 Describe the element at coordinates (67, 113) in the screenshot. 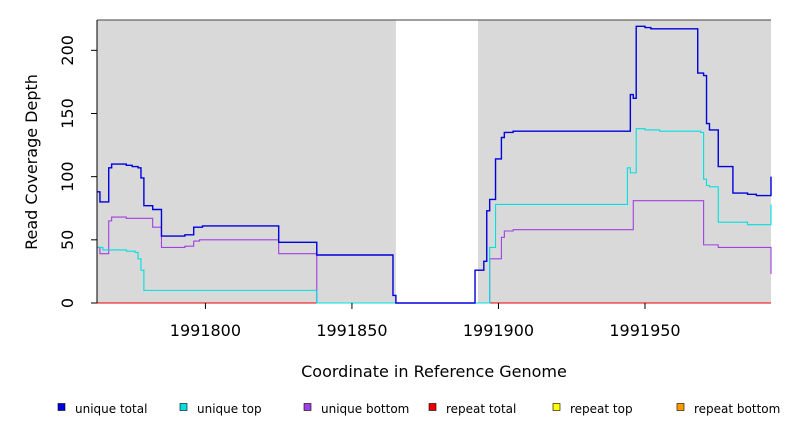

I see `y-tick-label: 150` at that location.